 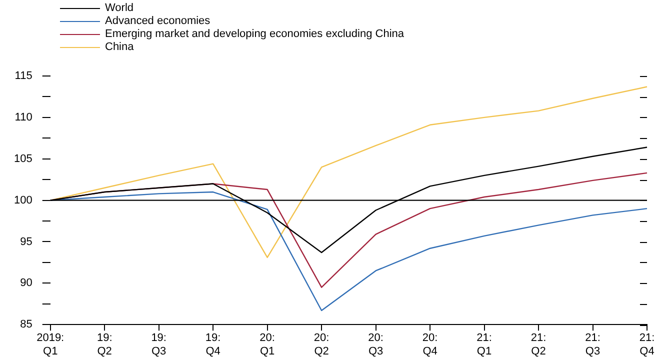 What do you see at coordinates (23, 117) in the screenshot?
I see `y-tick-label: 110` at bounding box center [23, 117].